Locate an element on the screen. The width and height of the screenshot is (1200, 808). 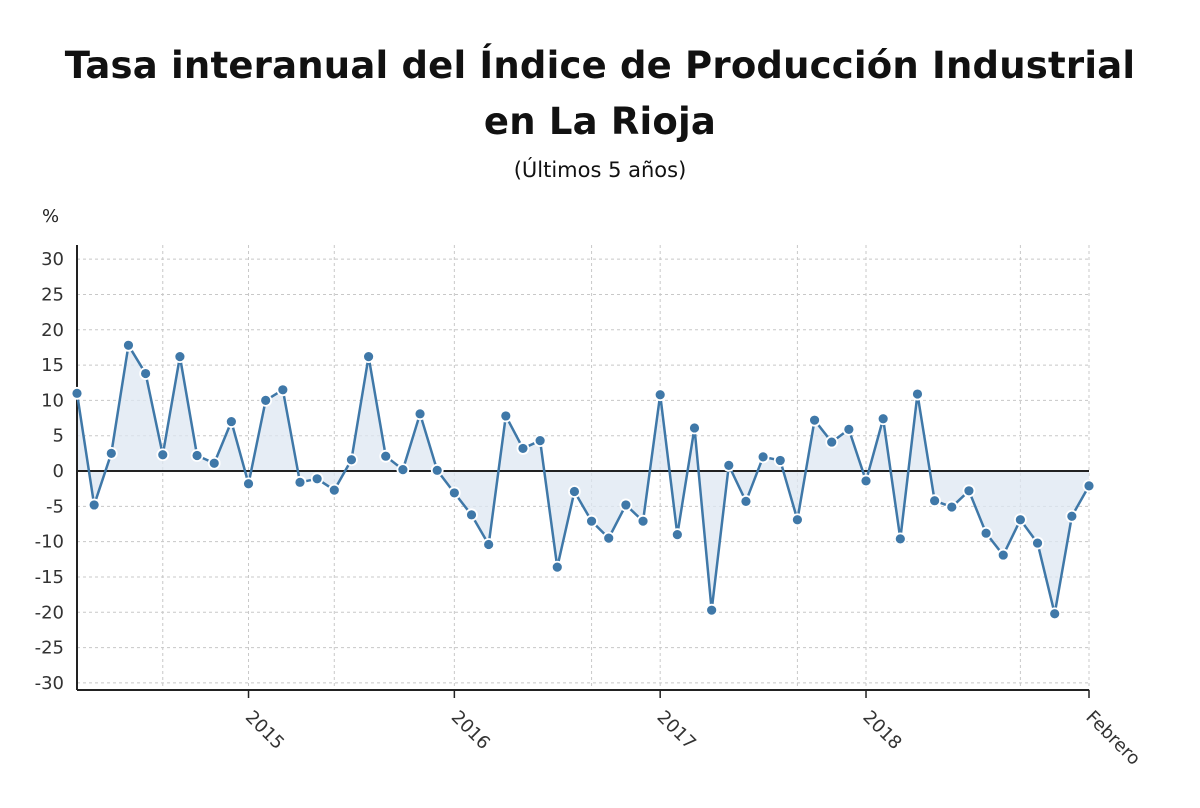
y-tick-label: -20 is located at coordinates (49, 612).